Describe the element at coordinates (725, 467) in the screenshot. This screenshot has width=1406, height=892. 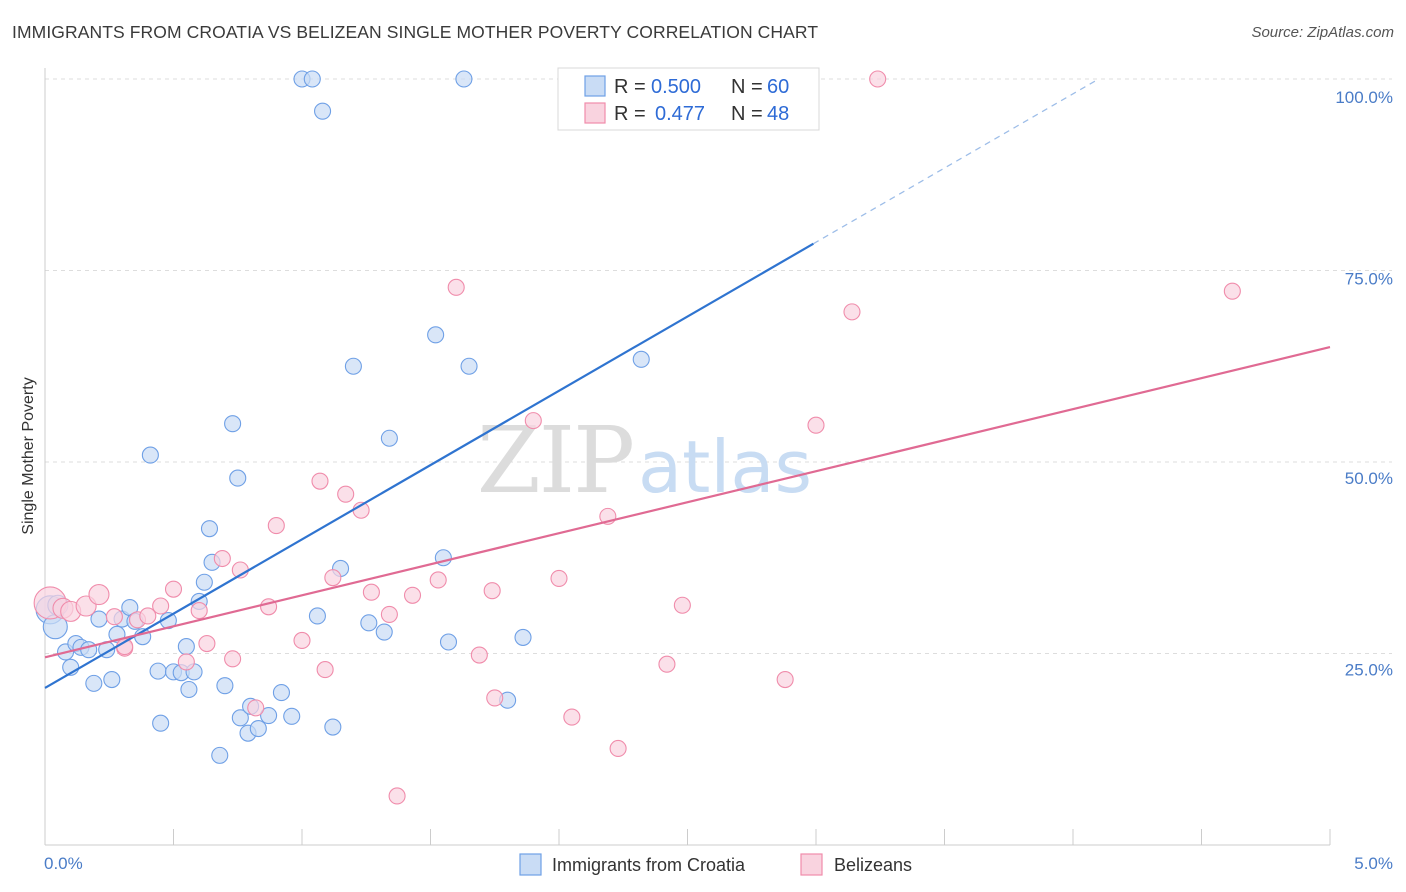
I see `watermark-atlas: atlas` at that location.